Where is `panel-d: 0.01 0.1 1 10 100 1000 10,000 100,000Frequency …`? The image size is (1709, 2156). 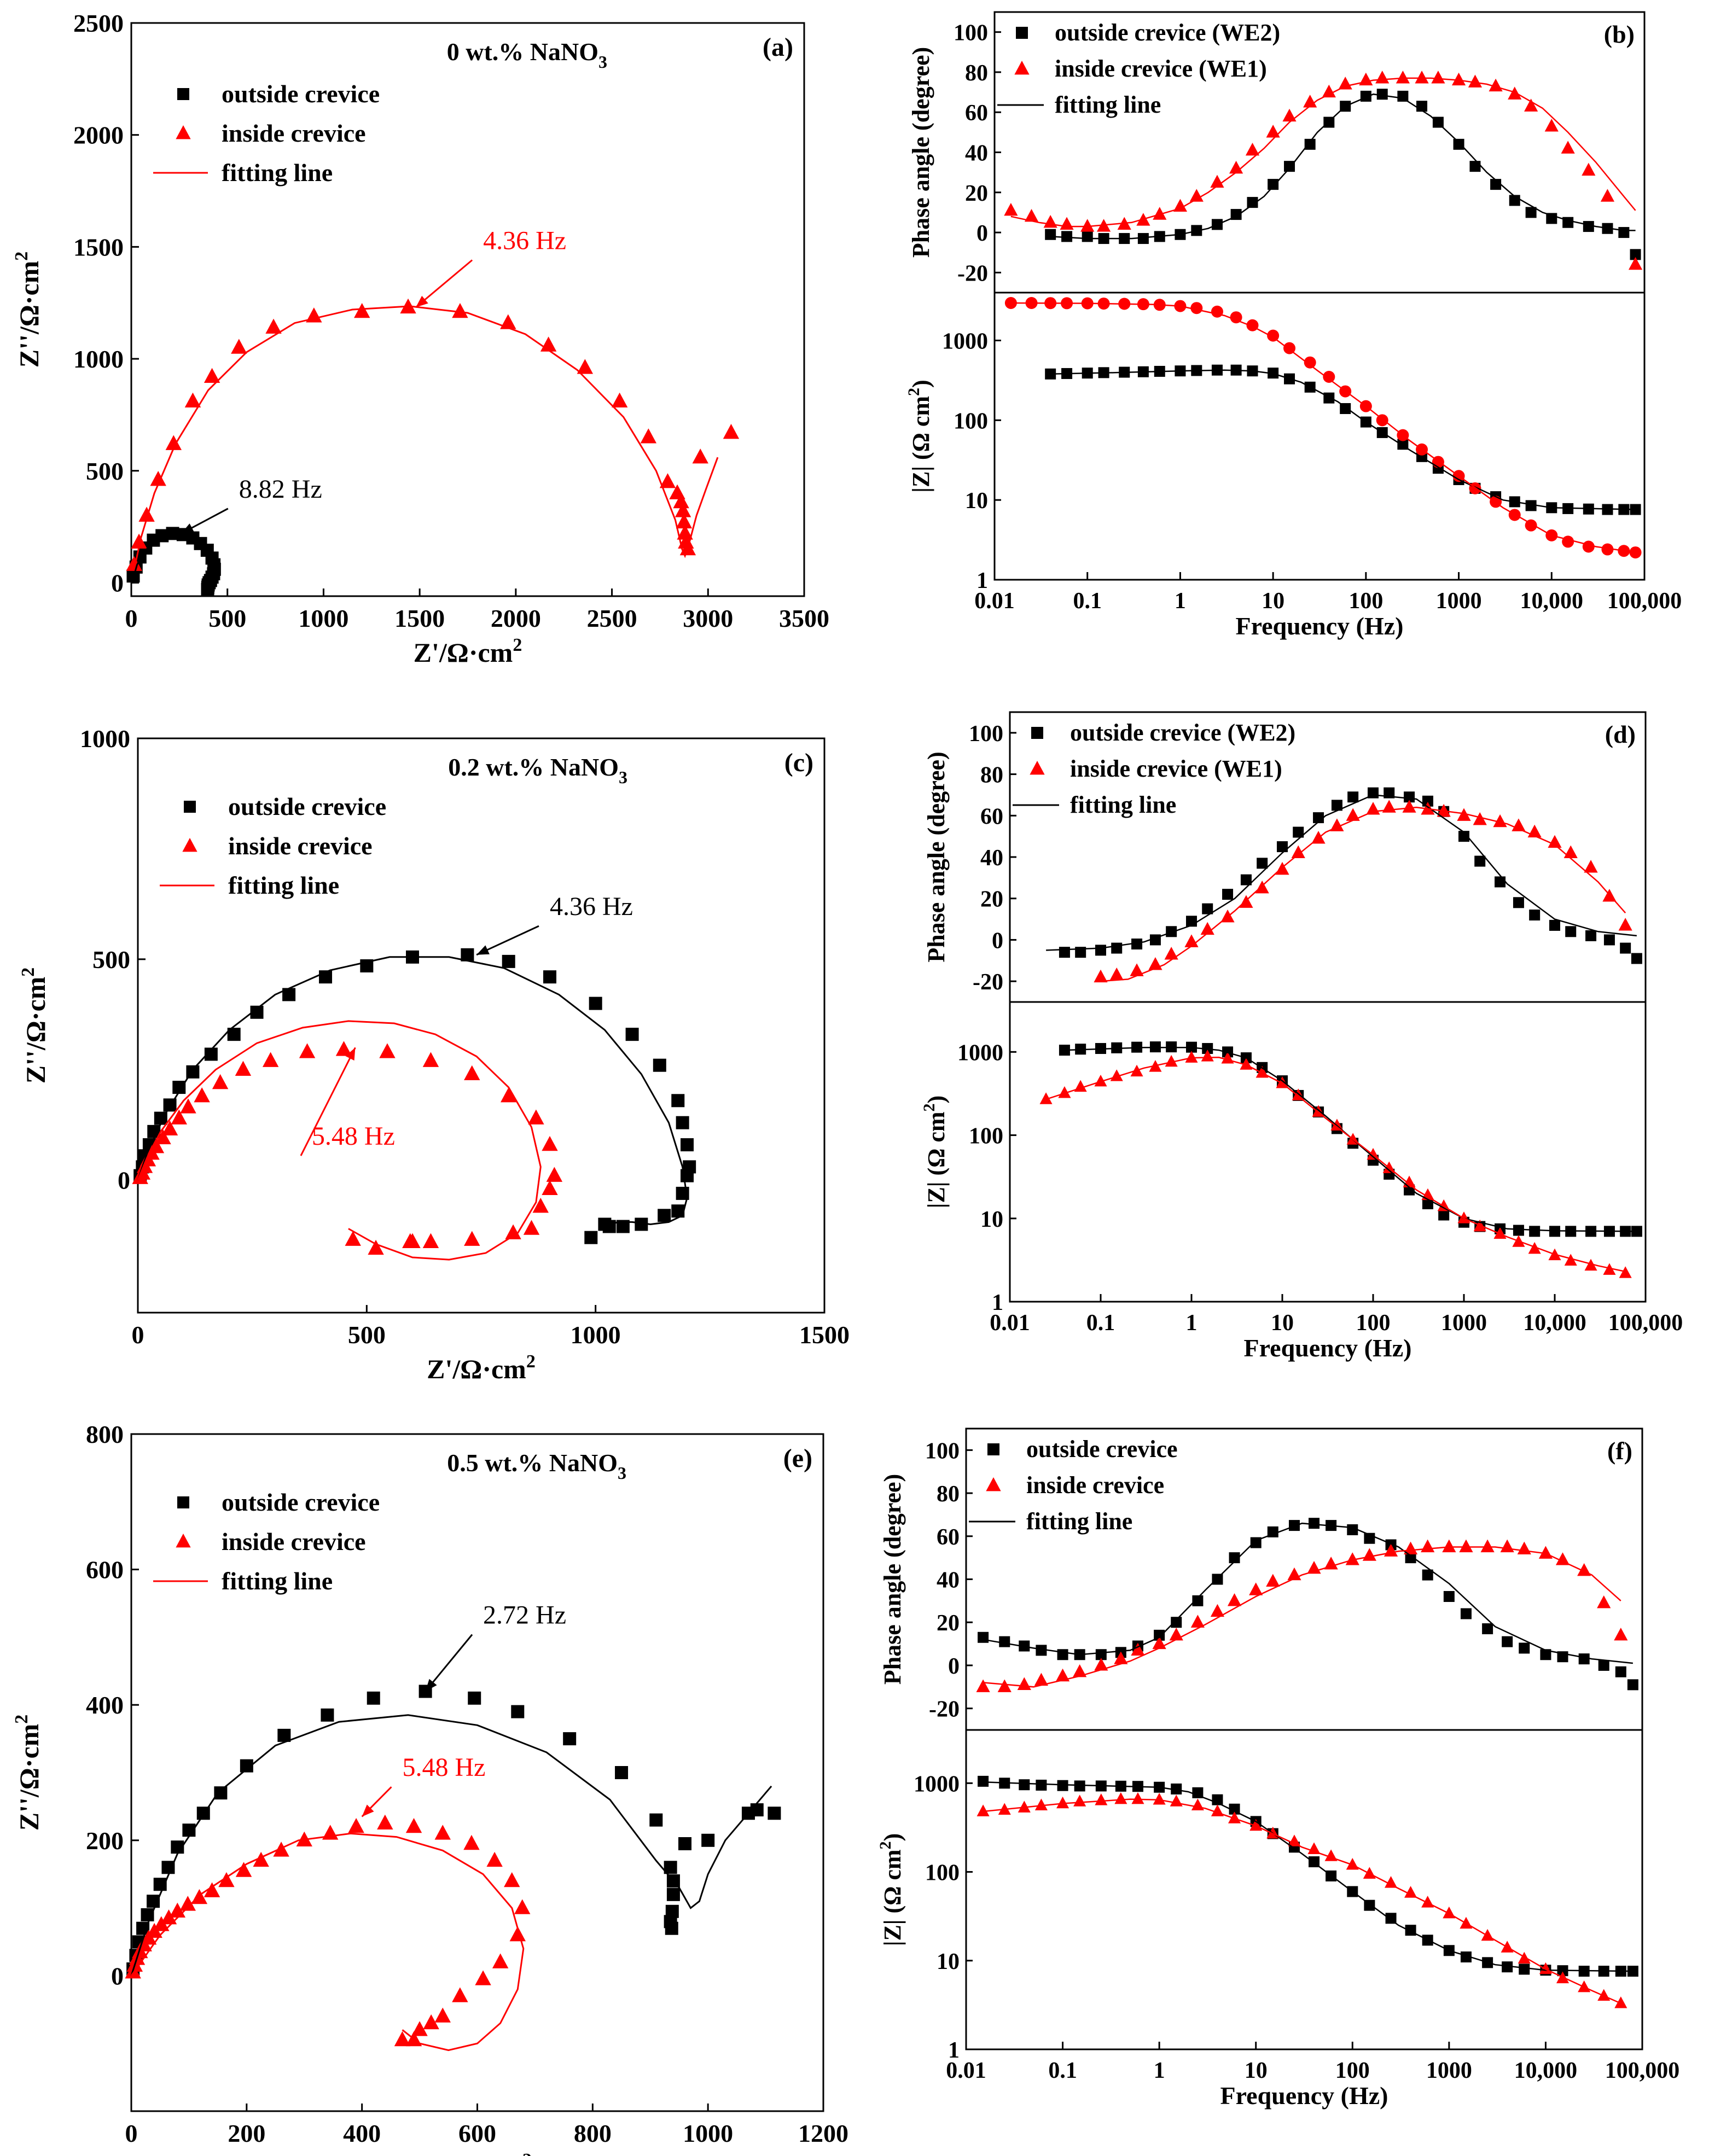
panel-d: 0.01 0.1 1 10 100 1000 10,000 100,000Frequency … is located at coordinates (1301, 1036).